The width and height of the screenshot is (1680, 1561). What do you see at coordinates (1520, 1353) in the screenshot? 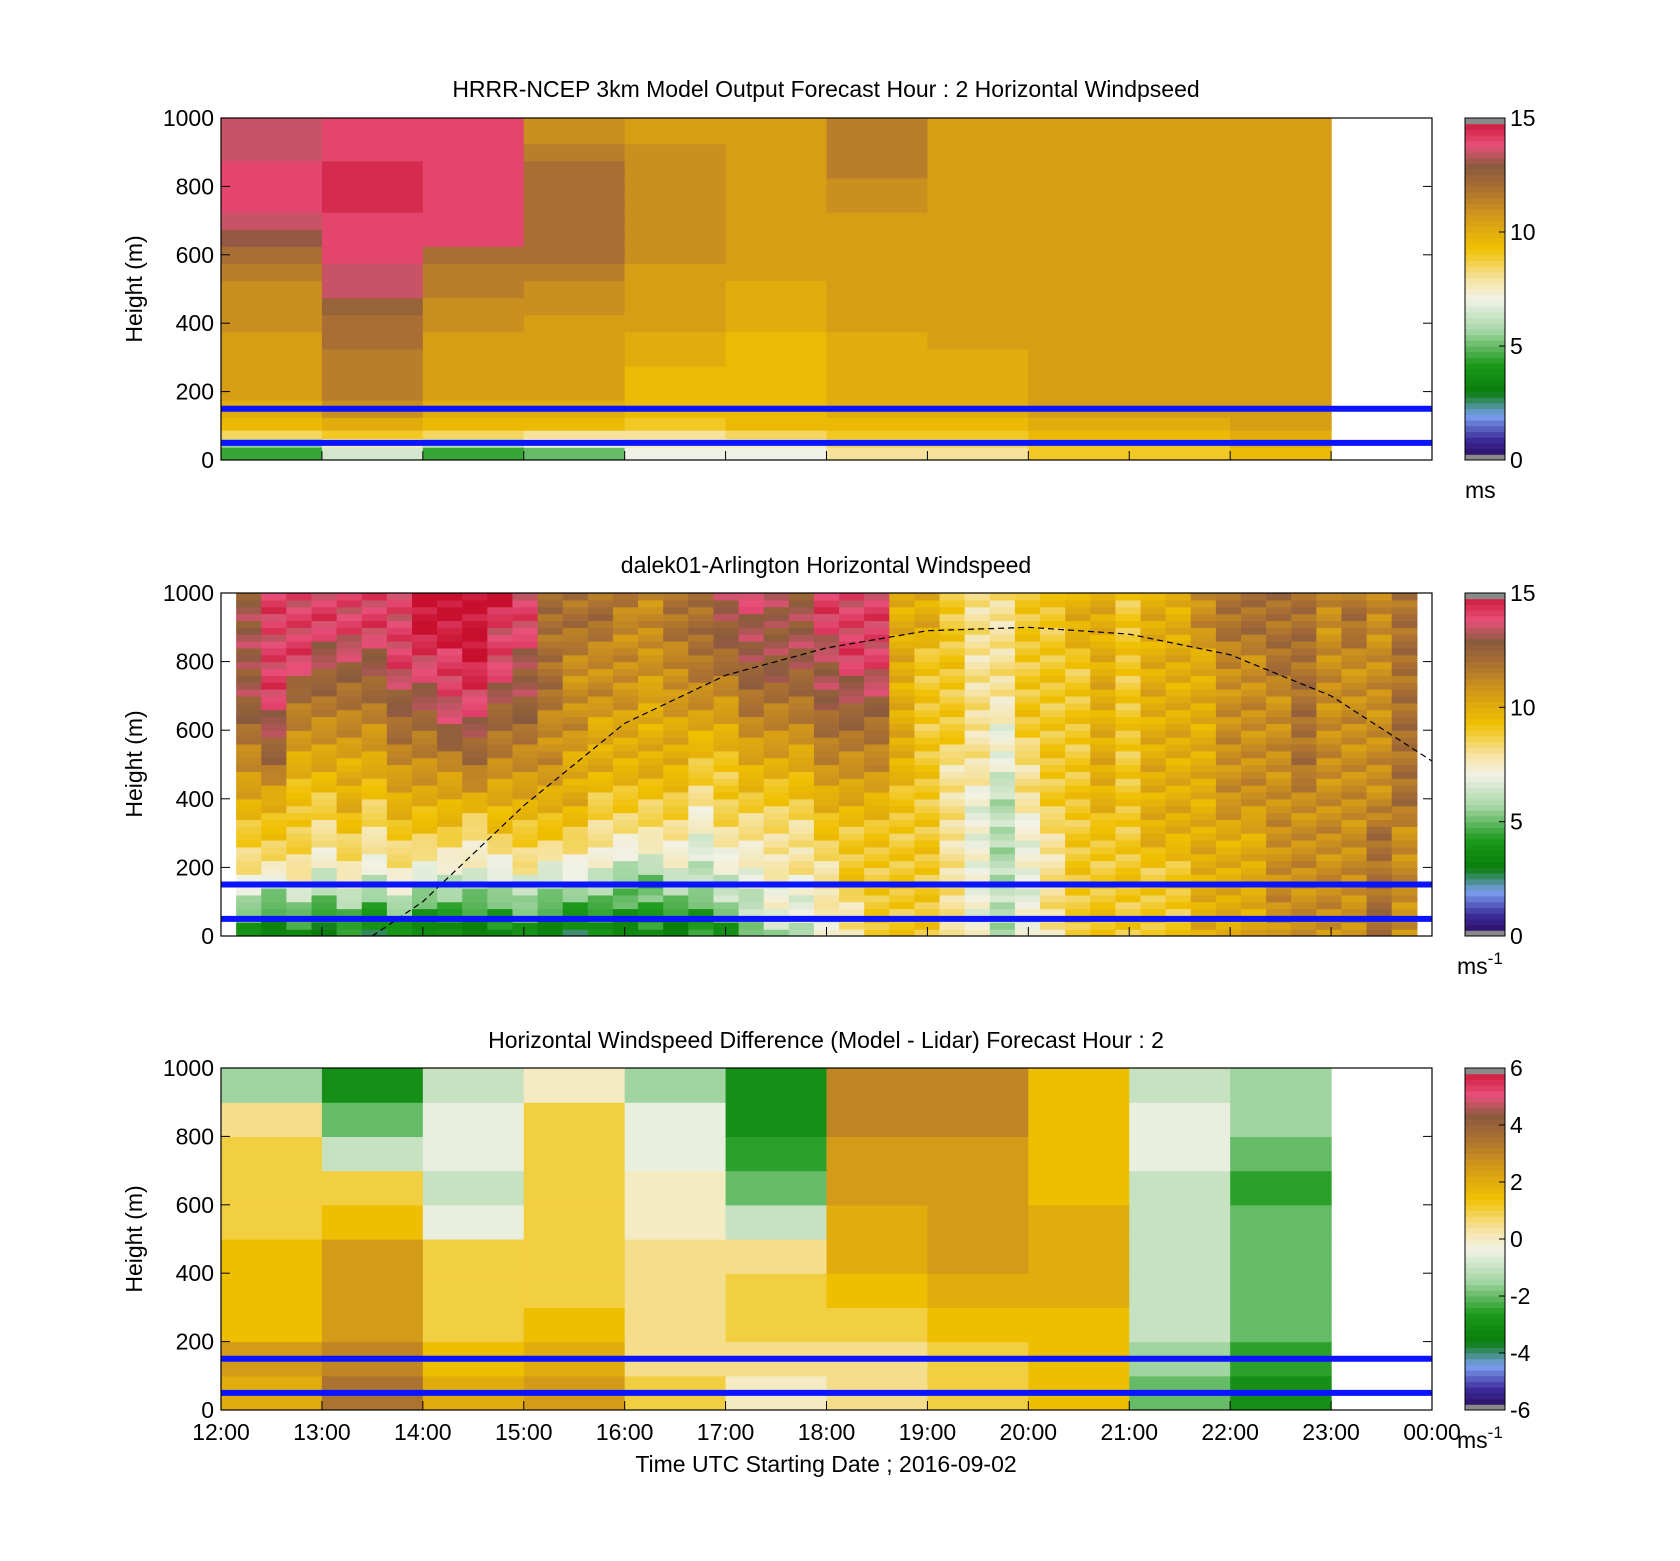
I see `colorbar-tick-label: -4` at bounding box center [1520, 1353].